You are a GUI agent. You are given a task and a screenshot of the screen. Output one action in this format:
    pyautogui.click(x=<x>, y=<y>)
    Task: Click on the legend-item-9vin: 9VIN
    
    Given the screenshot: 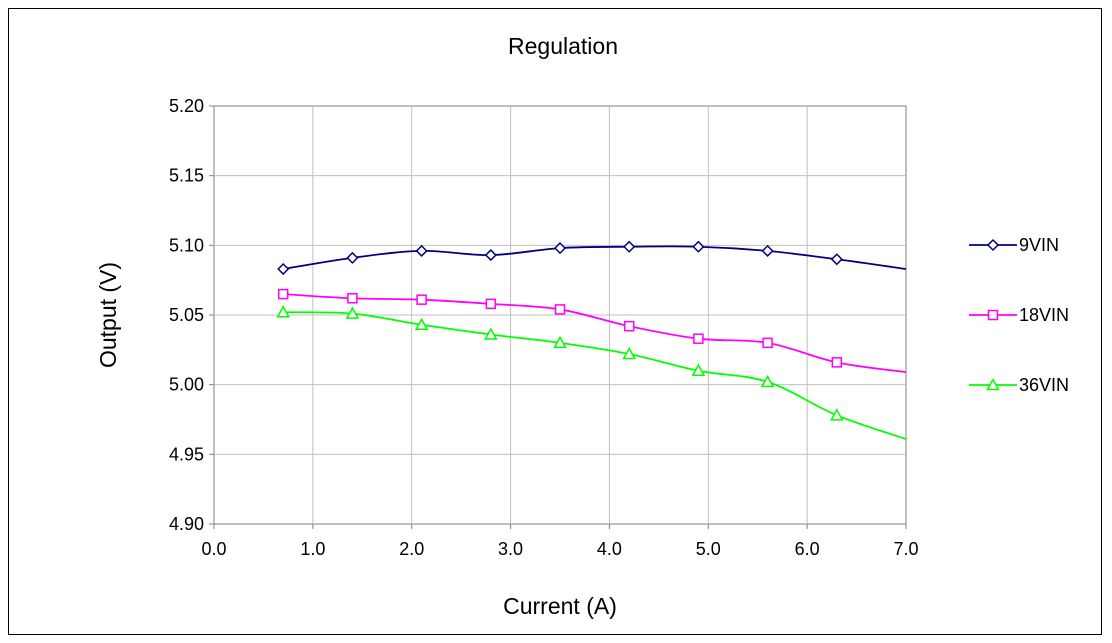 What is the action you would take?
    pyautogui.click(x=1014, y=245)
    